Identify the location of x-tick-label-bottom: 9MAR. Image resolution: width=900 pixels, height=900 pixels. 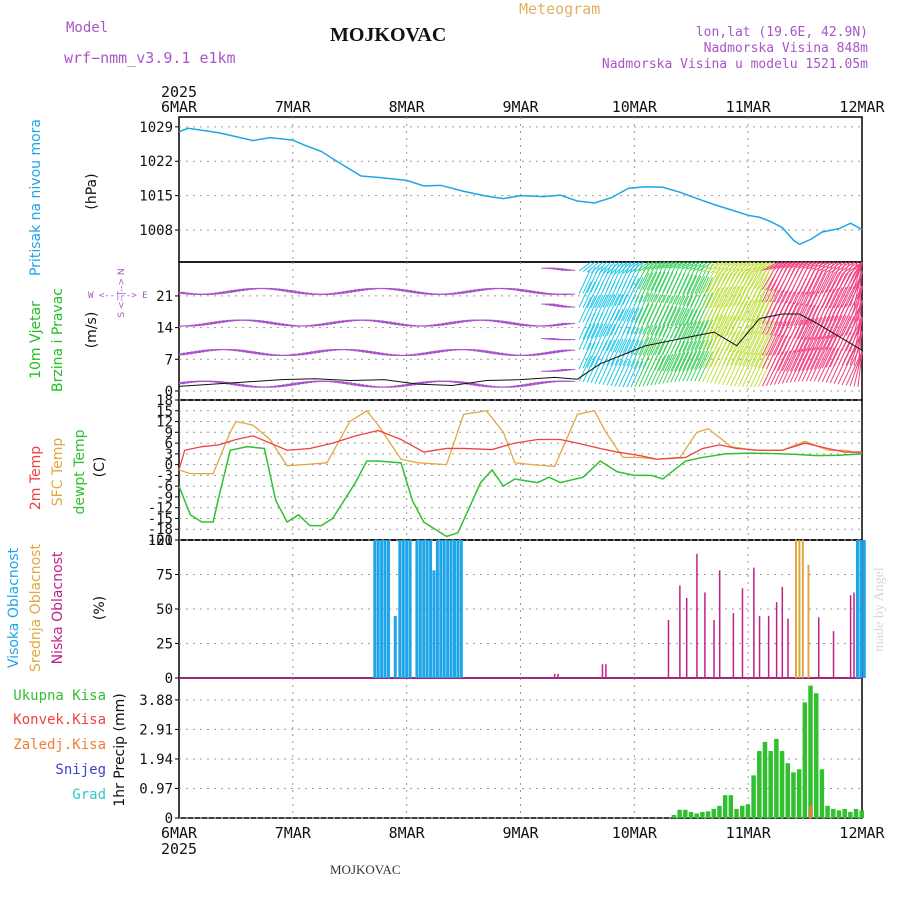
(520, 833).